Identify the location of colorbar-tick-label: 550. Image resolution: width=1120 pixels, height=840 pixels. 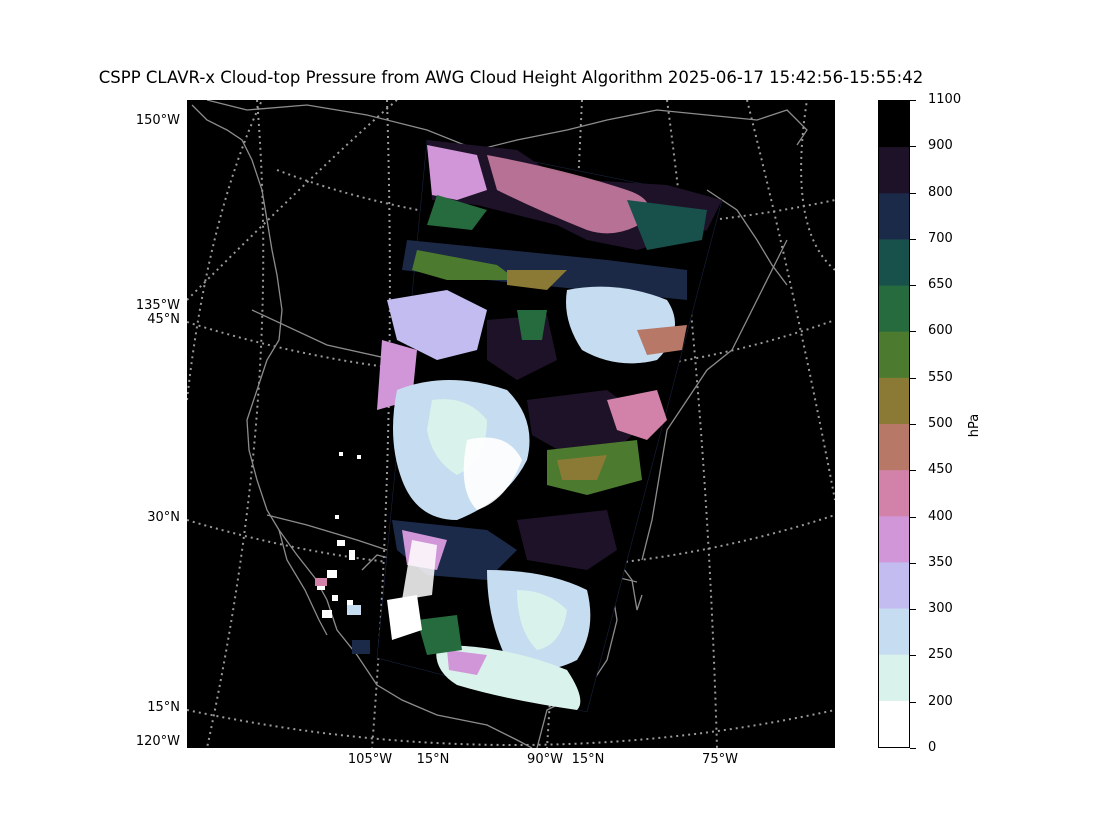
(940, 377).